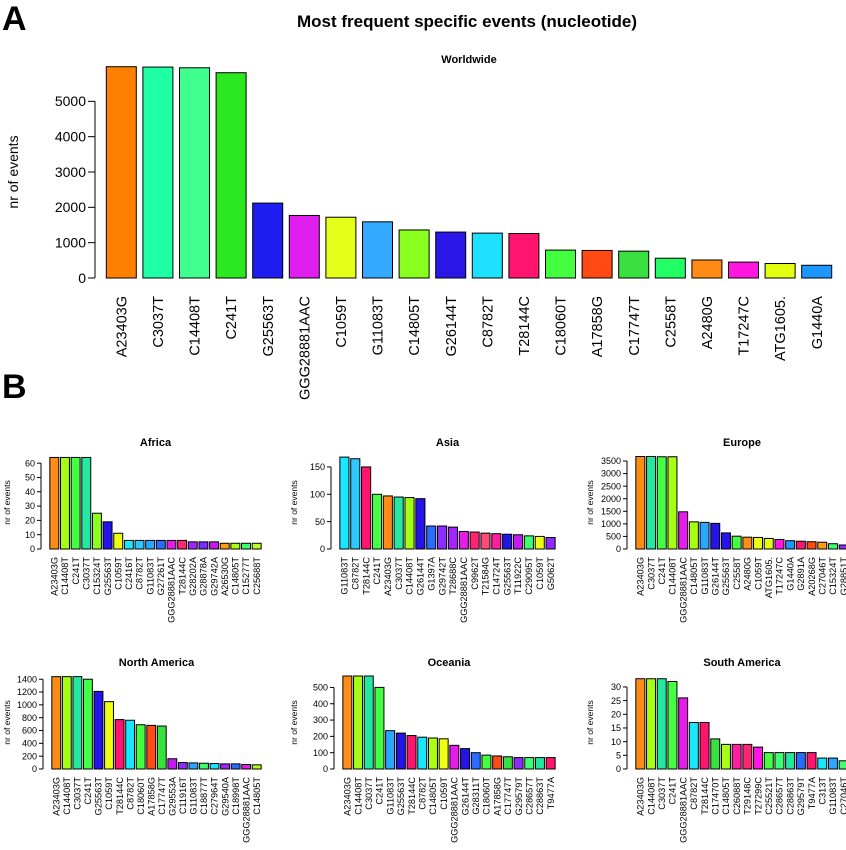 The height and width of the screenshot is (850, 846). I want to click on panel-b-letter: B, so click(14, 387).